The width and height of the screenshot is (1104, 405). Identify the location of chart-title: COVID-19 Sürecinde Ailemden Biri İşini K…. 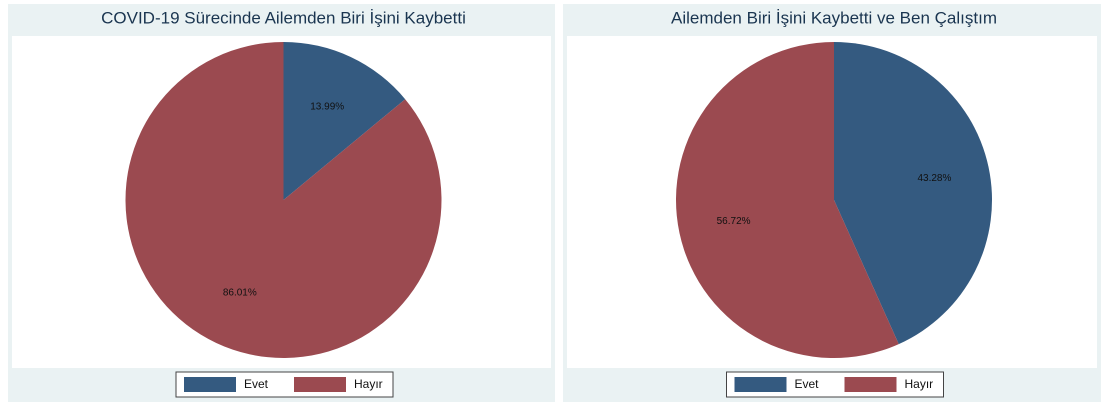
(283, 17).